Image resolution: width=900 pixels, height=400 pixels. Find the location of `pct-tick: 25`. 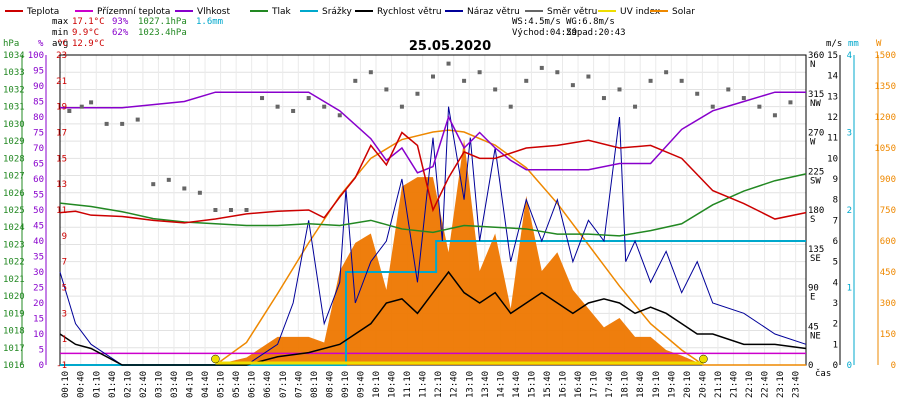

pct-tick: 25 is located at coordinates (38, 289).